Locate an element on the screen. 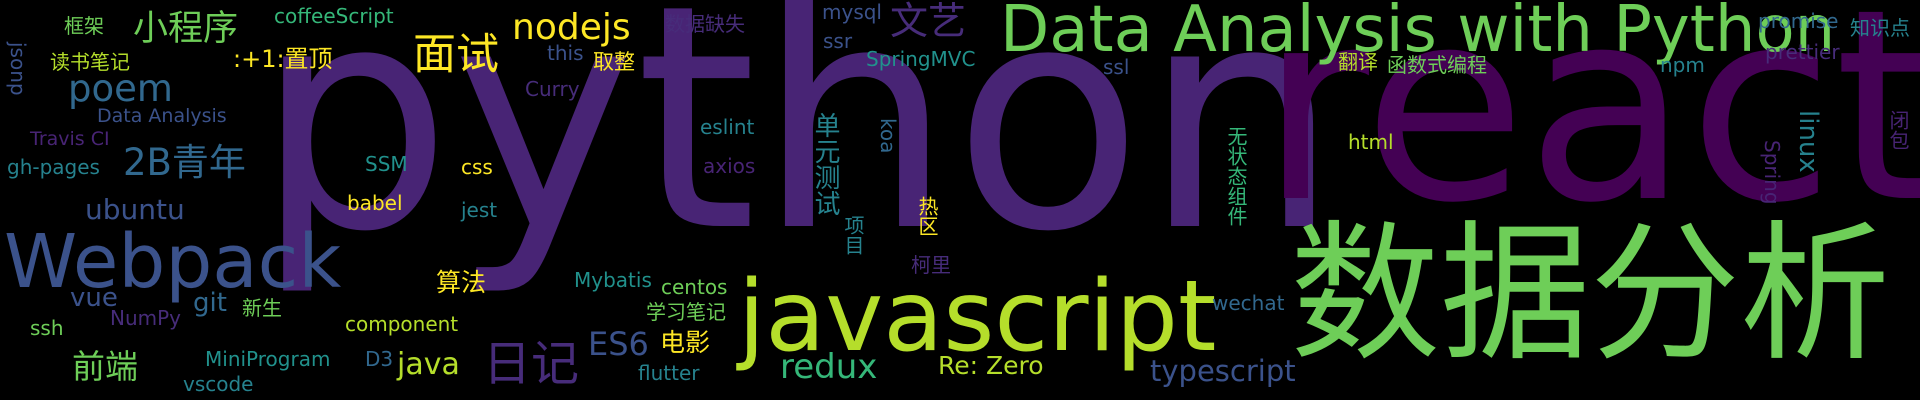 This screenshot has height=400, width=1920. word-ubuntu: ubuntu is located at coordinates (135, 209).